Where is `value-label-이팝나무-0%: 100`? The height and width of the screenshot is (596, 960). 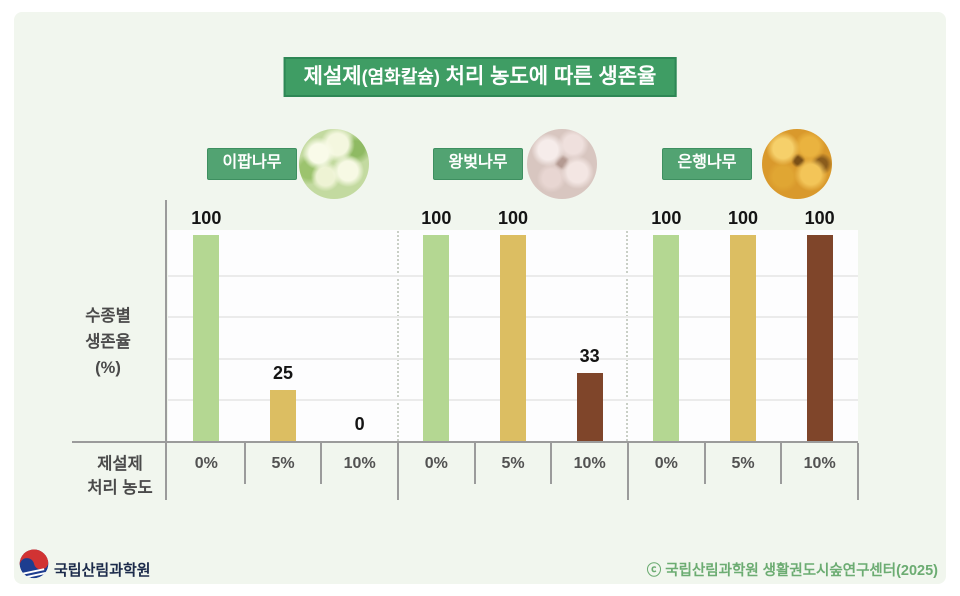 value-label-이팝나무-0%: 100 is located at coordinates (206, 218).